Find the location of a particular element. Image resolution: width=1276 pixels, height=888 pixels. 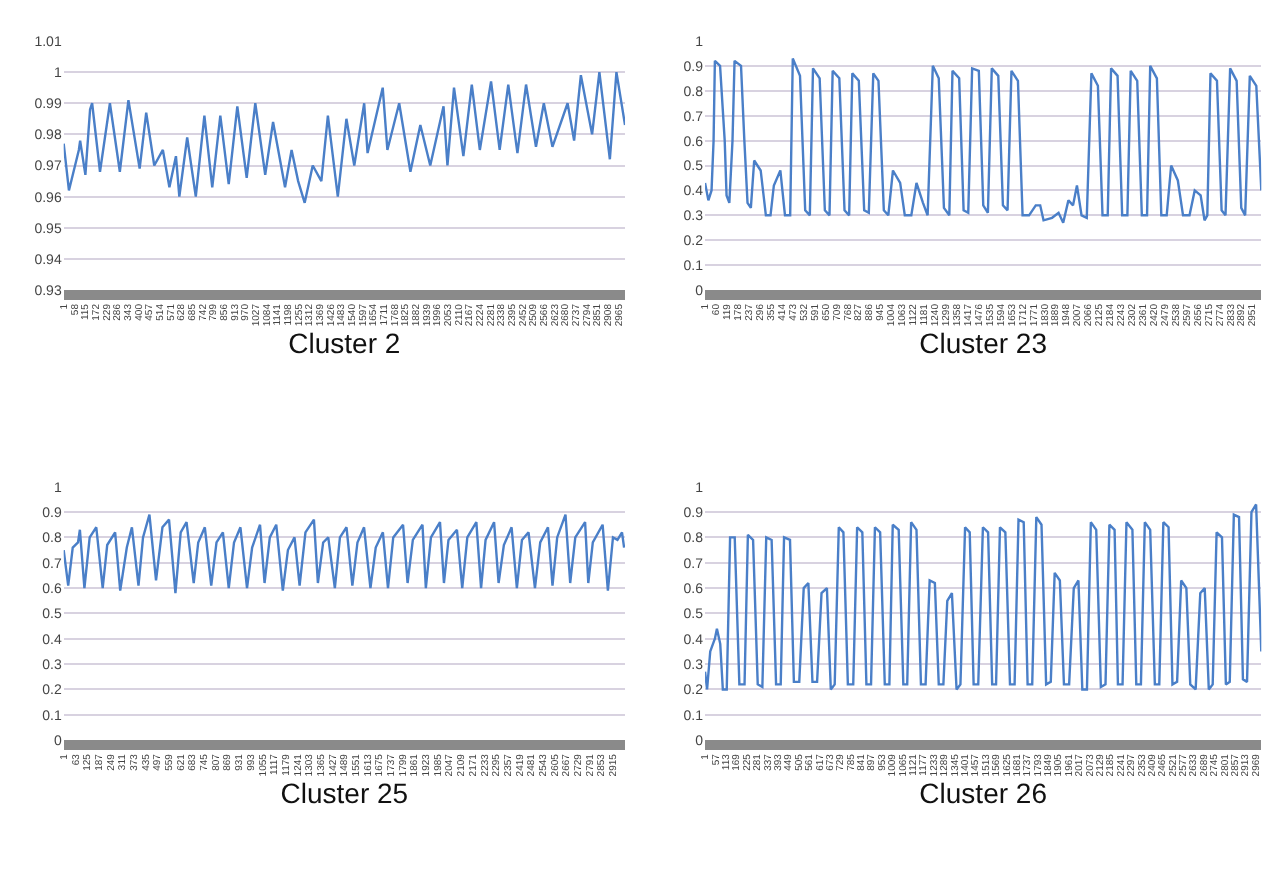

x-axis-title: Cluster 2 is located at coordinates (344, 342).